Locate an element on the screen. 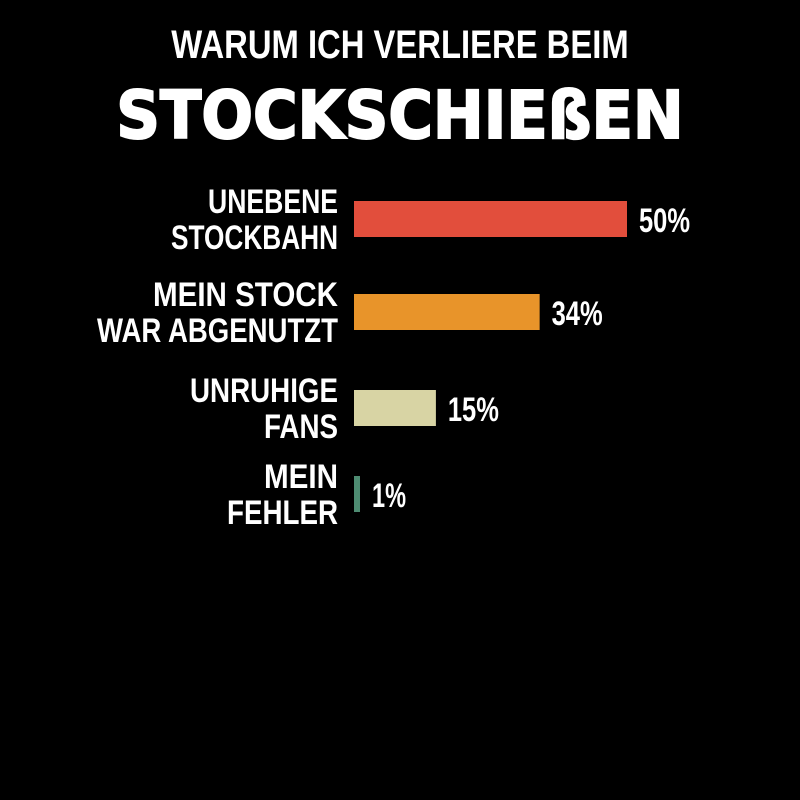 The image size is (800, 800). value-label-3: 1% is located at coordinates (389, 496).